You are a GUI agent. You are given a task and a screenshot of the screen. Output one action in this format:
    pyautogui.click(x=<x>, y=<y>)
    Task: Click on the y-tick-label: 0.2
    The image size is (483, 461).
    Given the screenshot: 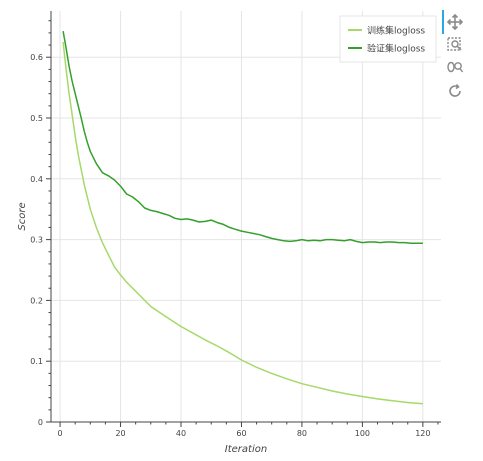 What is the action you would take?
    pyautogui.click(x=36, y=300)
    